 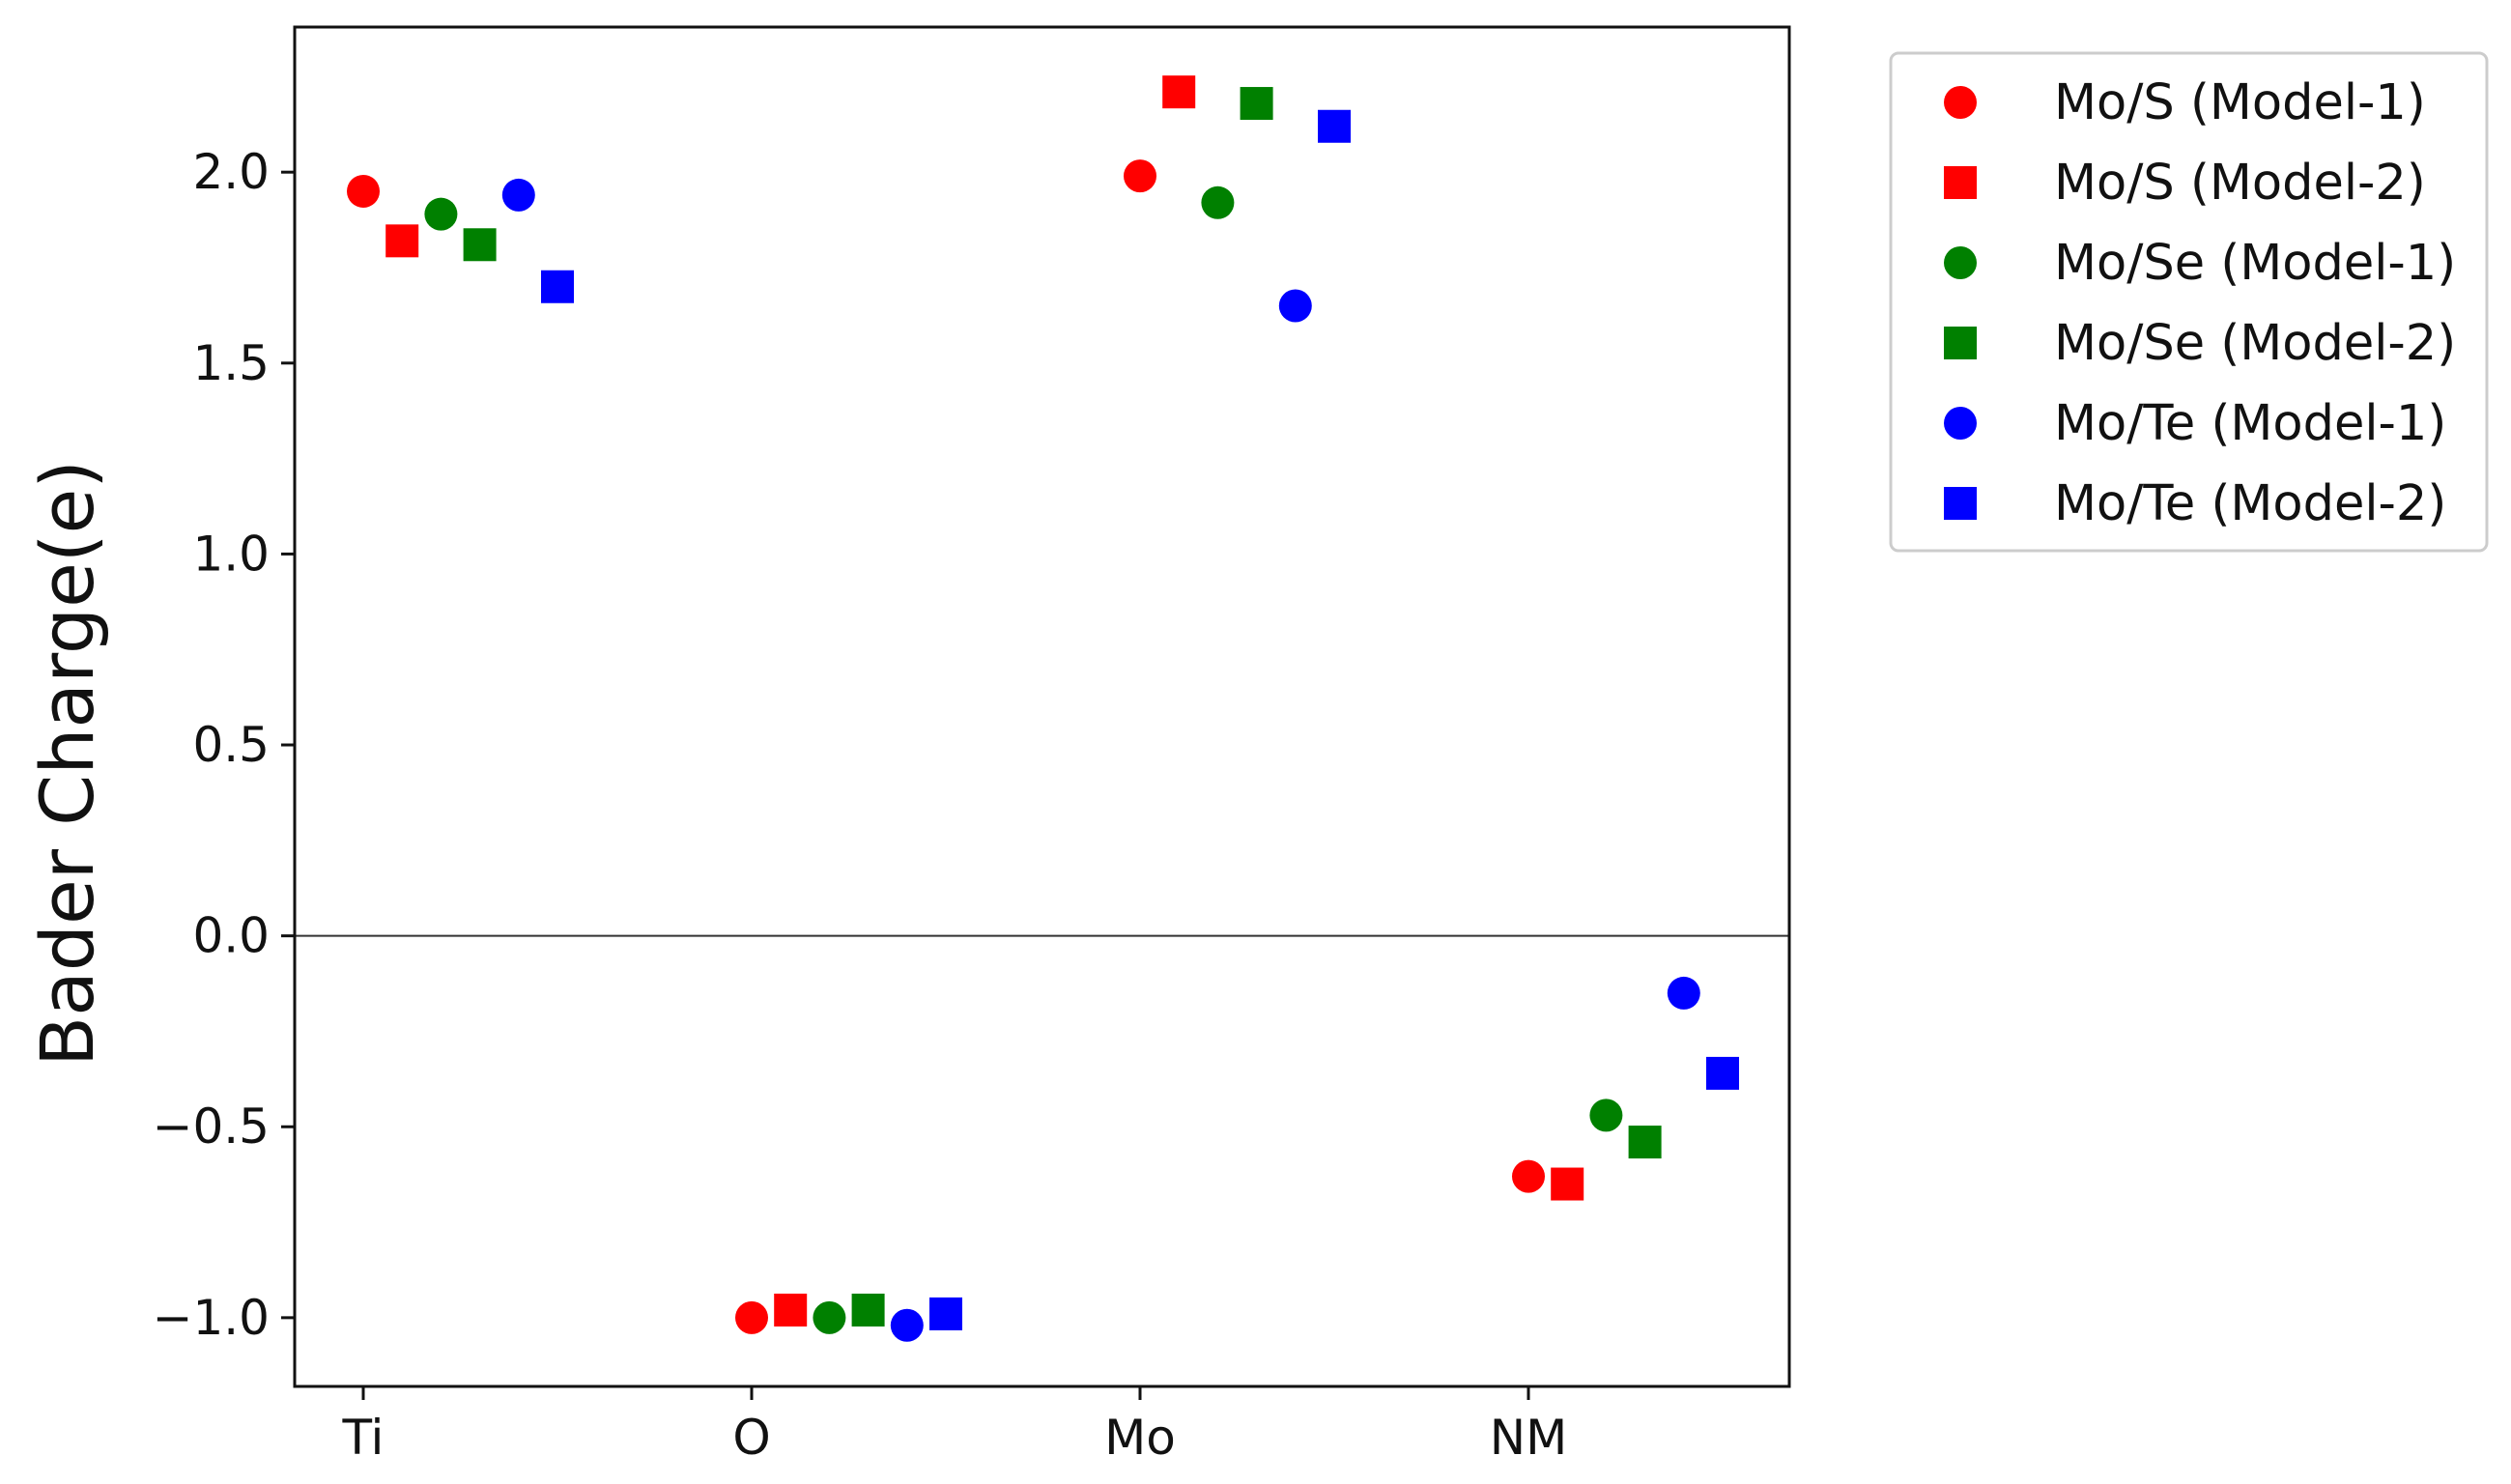 What do you see at coordinates (2255, 263) in the screenshot?
I see `legend-entry-label: Mo/Se (Model-1)` at bounding box center [2255, 263].